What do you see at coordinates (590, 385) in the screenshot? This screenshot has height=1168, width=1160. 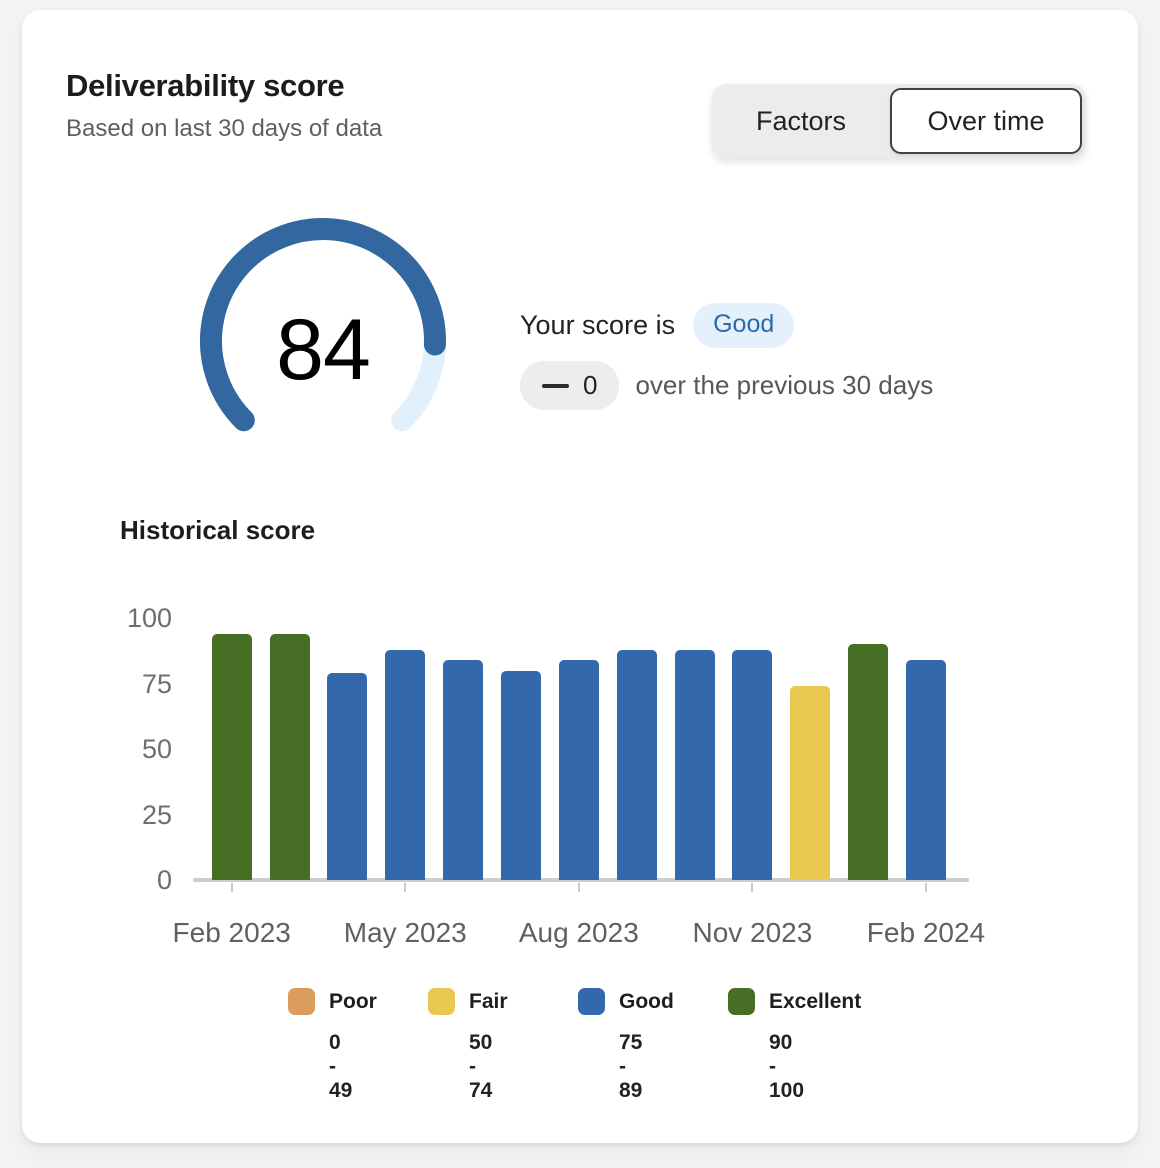 I see `delta-value: 0` at bounding box center [590, 385].